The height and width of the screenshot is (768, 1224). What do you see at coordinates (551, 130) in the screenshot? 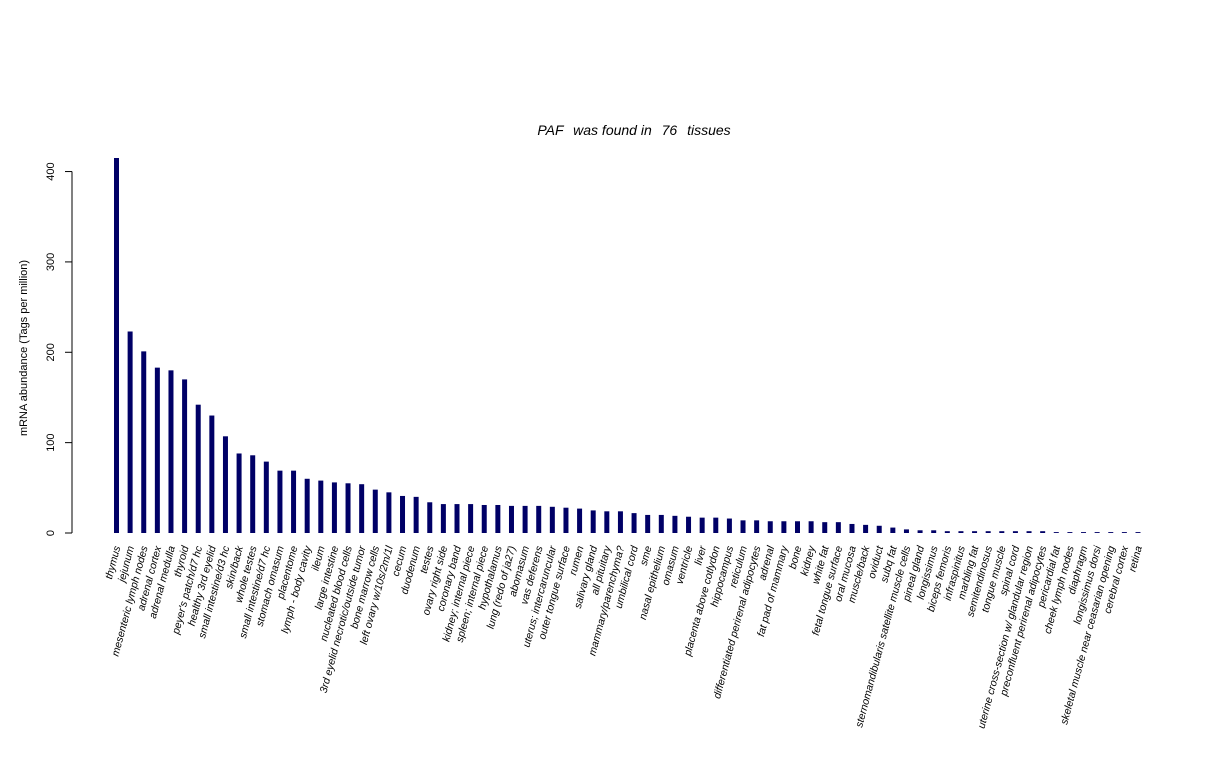
I see `title-gene: PAF` at bounding box center [551, 130].